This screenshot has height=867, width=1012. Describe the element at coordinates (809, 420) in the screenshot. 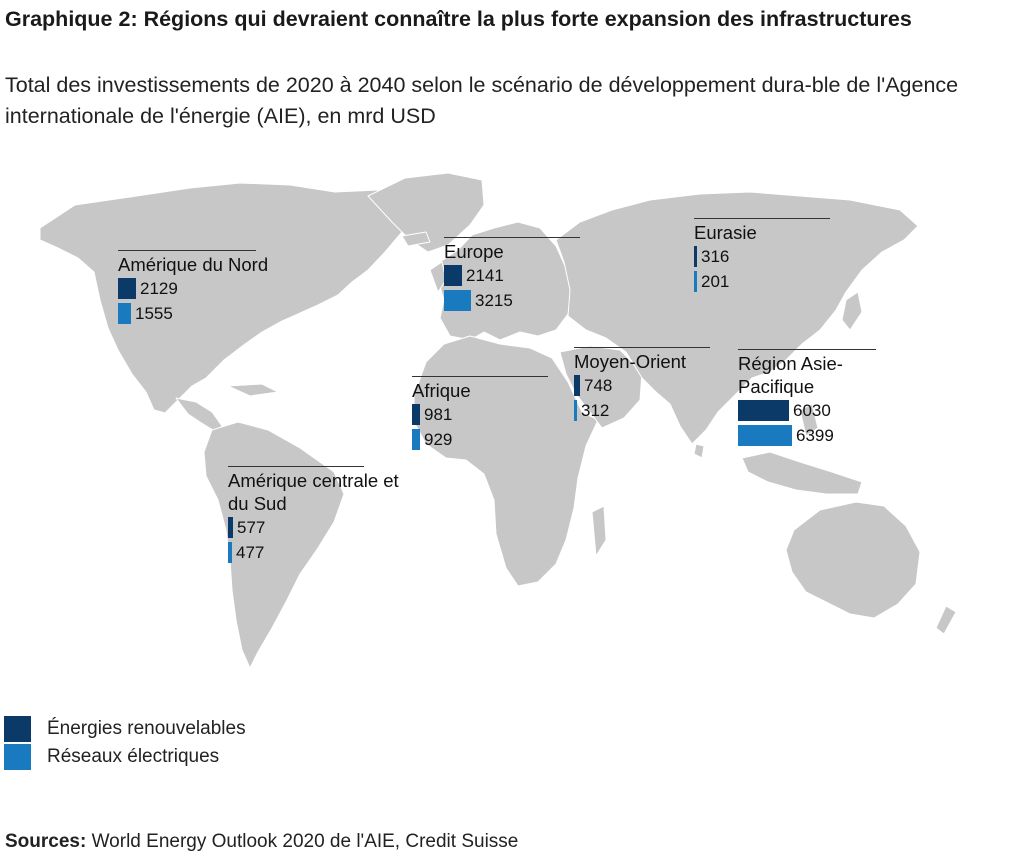

I see `philippines-landmass` at that location.